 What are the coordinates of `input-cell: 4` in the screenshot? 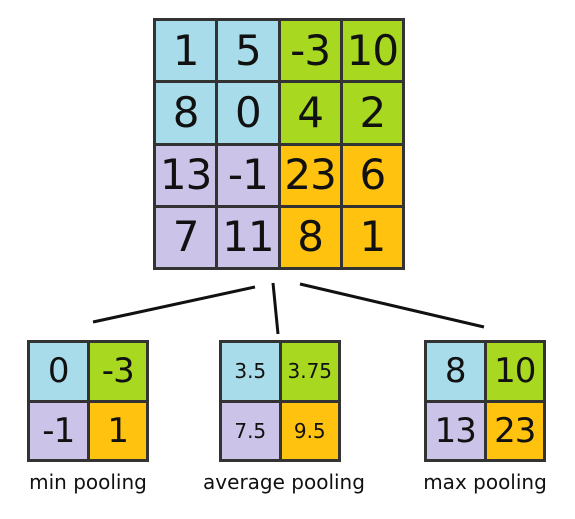 It's located at (310, 113).